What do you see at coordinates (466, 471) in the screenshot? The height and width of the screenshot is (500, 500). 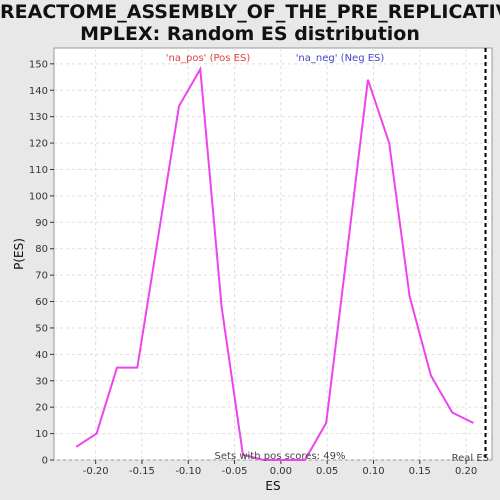 I see `x-tick-label: 0.20` at bounding box center [466, 471].